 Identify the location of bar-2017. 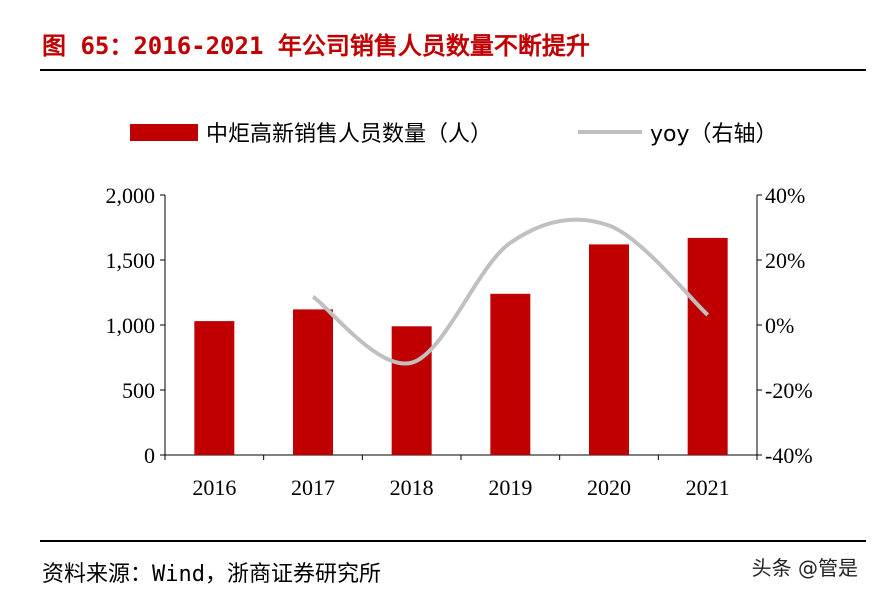
(313, 382).